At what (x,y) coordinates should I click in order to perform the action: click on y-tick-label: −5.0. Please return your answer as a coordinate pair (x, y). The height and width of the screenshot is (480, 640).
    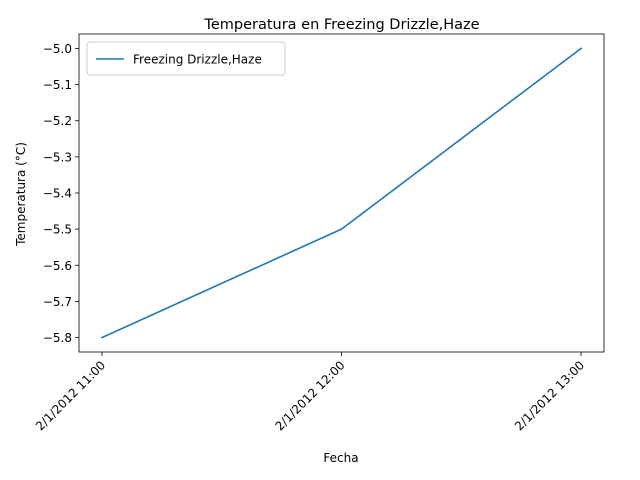
    Looking at the image, I should click on (57, 49).